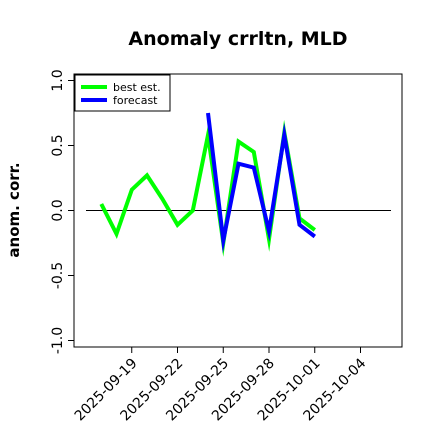 The image size is (440, 440). Describe the element at coordinates (58, 275) in the screenshot. I see `y-tick-label: -0.5` at that location.